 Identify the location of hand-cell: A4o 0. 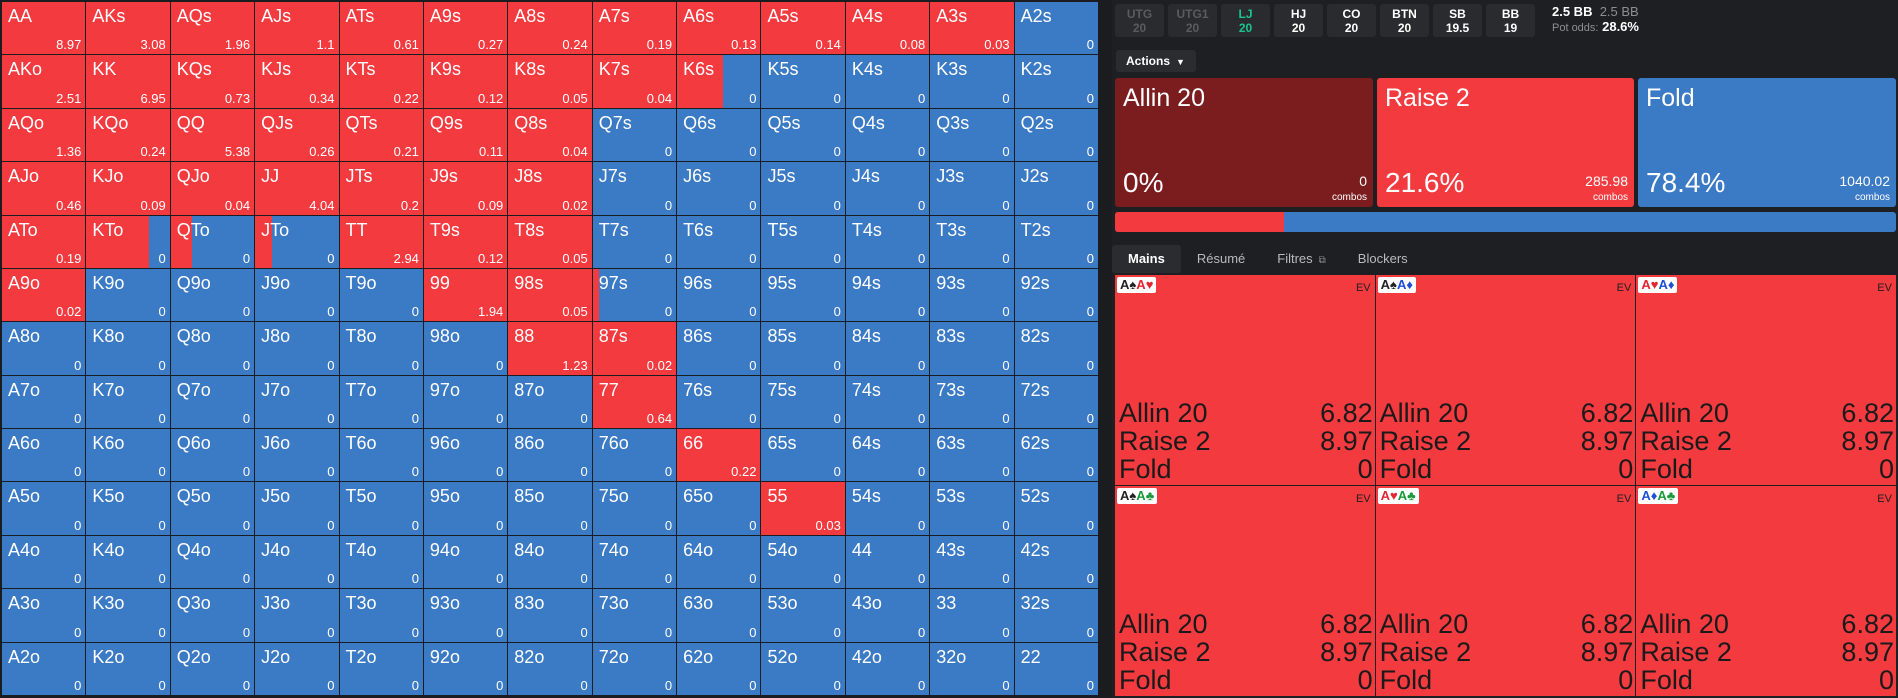
(44, 562).